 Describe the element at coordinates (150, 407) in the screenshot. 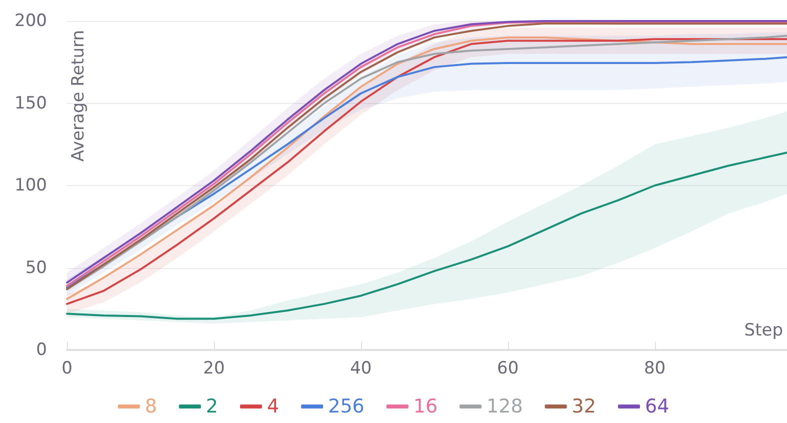

I see `legend-label: 8` at that location.